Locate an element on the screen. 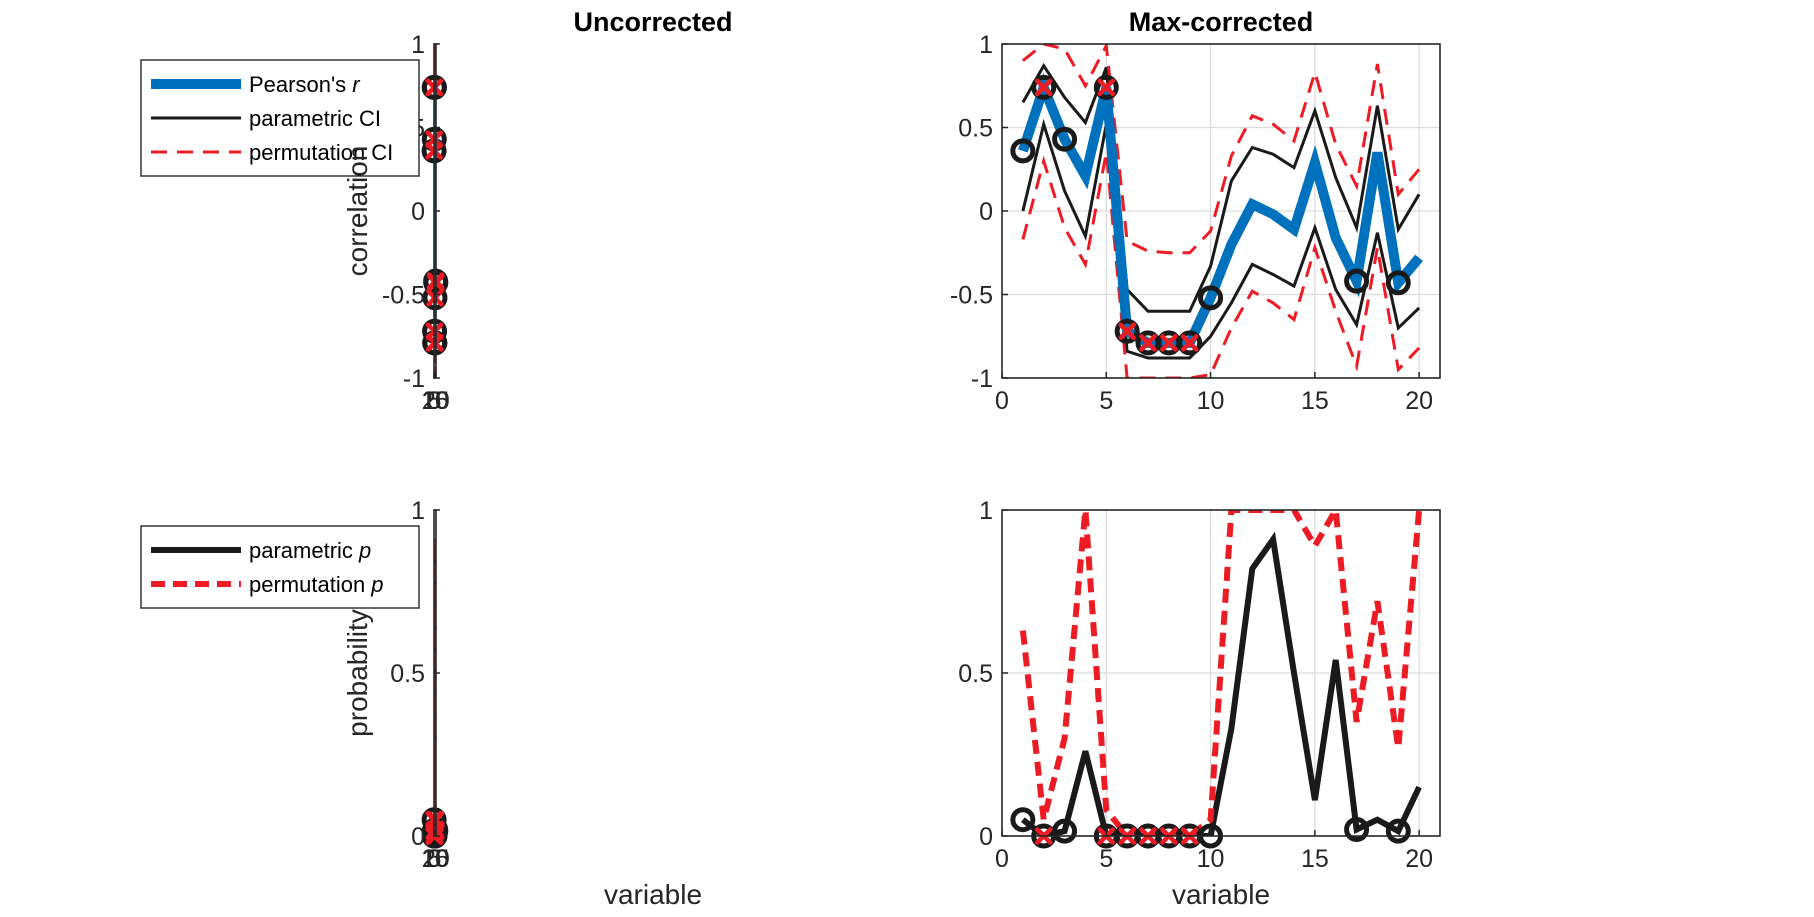  legend-label: parametric p is located at coordinates (310, 550).